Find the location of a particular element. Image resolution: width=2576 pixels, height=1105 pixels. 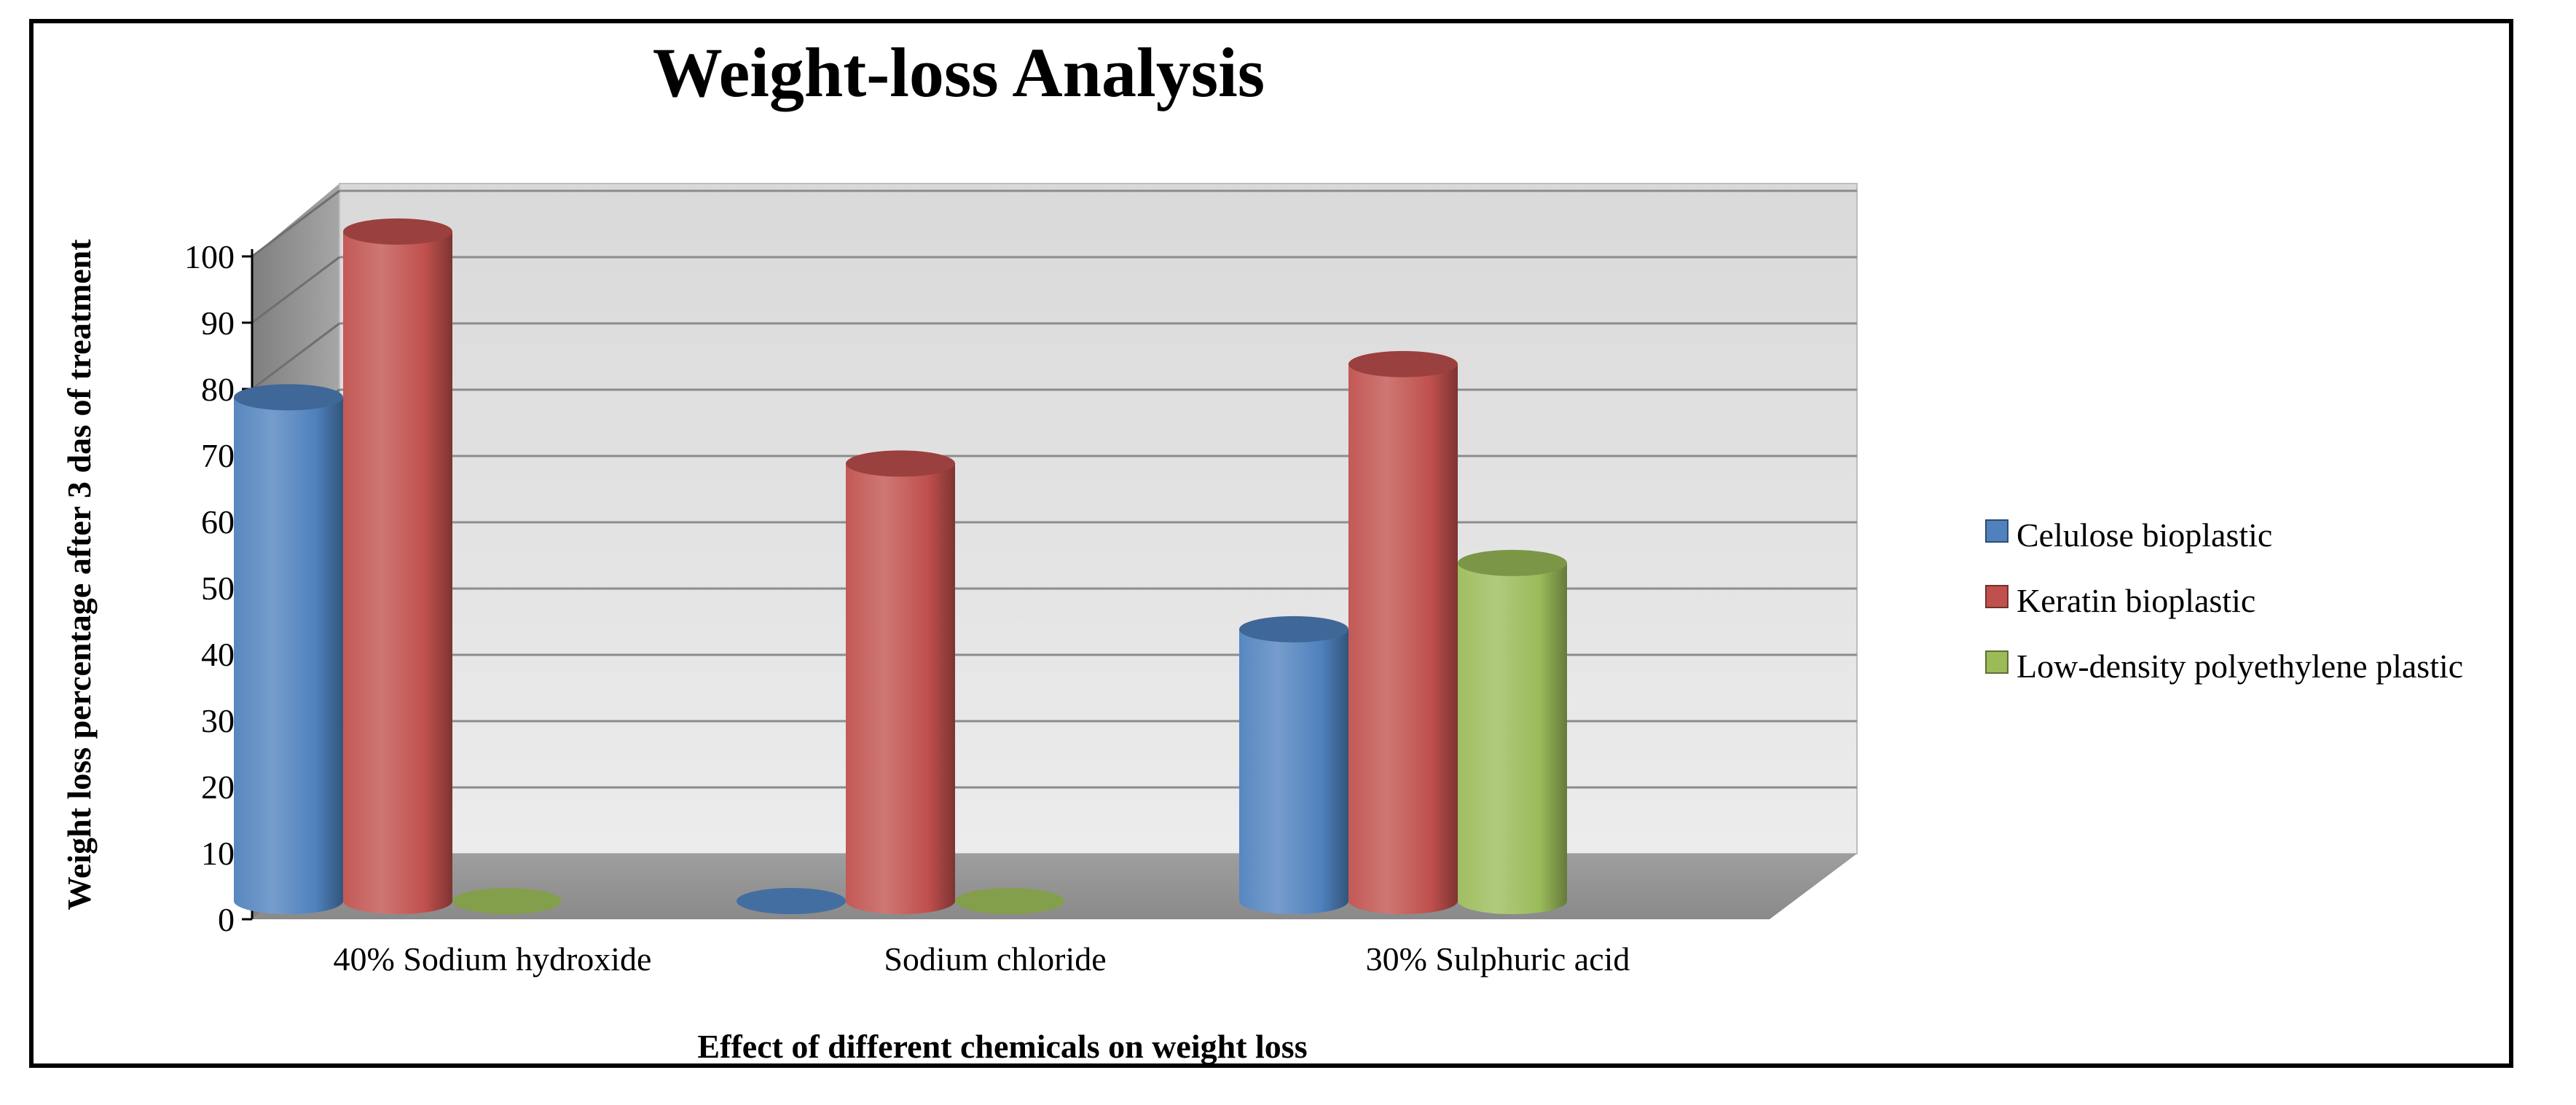

x-category-label: 30% Sulphuric acid is located at coordinates (1498, 959).